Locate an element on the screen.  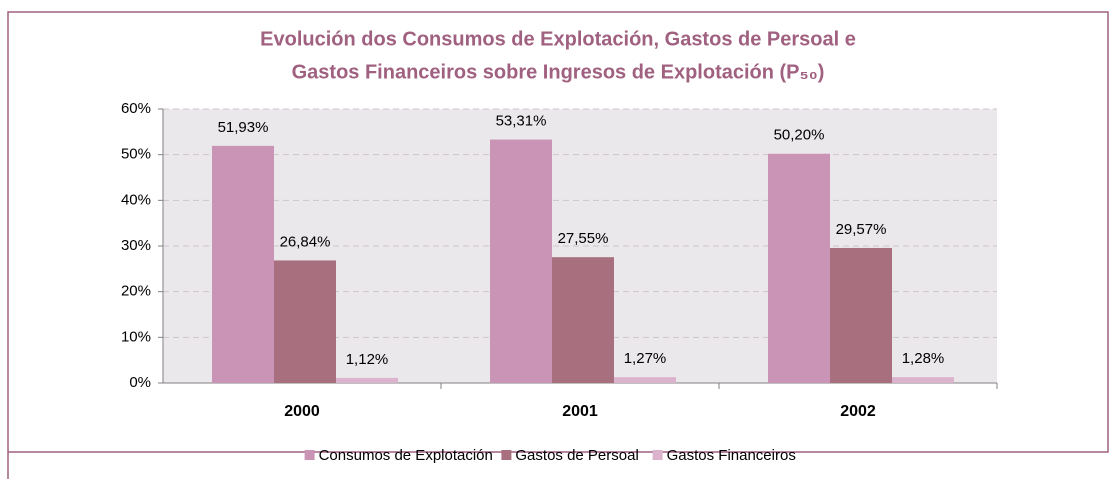
legend-label: Gastos Financeiros is located at coordinates (731, 455).